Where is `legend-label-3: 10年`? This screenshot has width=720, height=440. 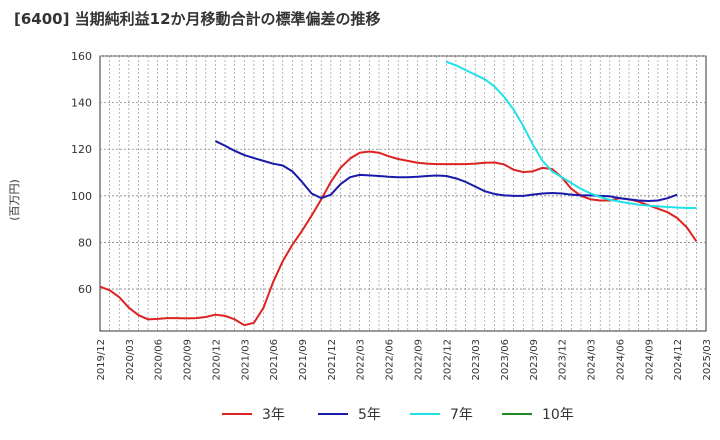 legend-label-3: 10年 is located at coordinates (558, 415).